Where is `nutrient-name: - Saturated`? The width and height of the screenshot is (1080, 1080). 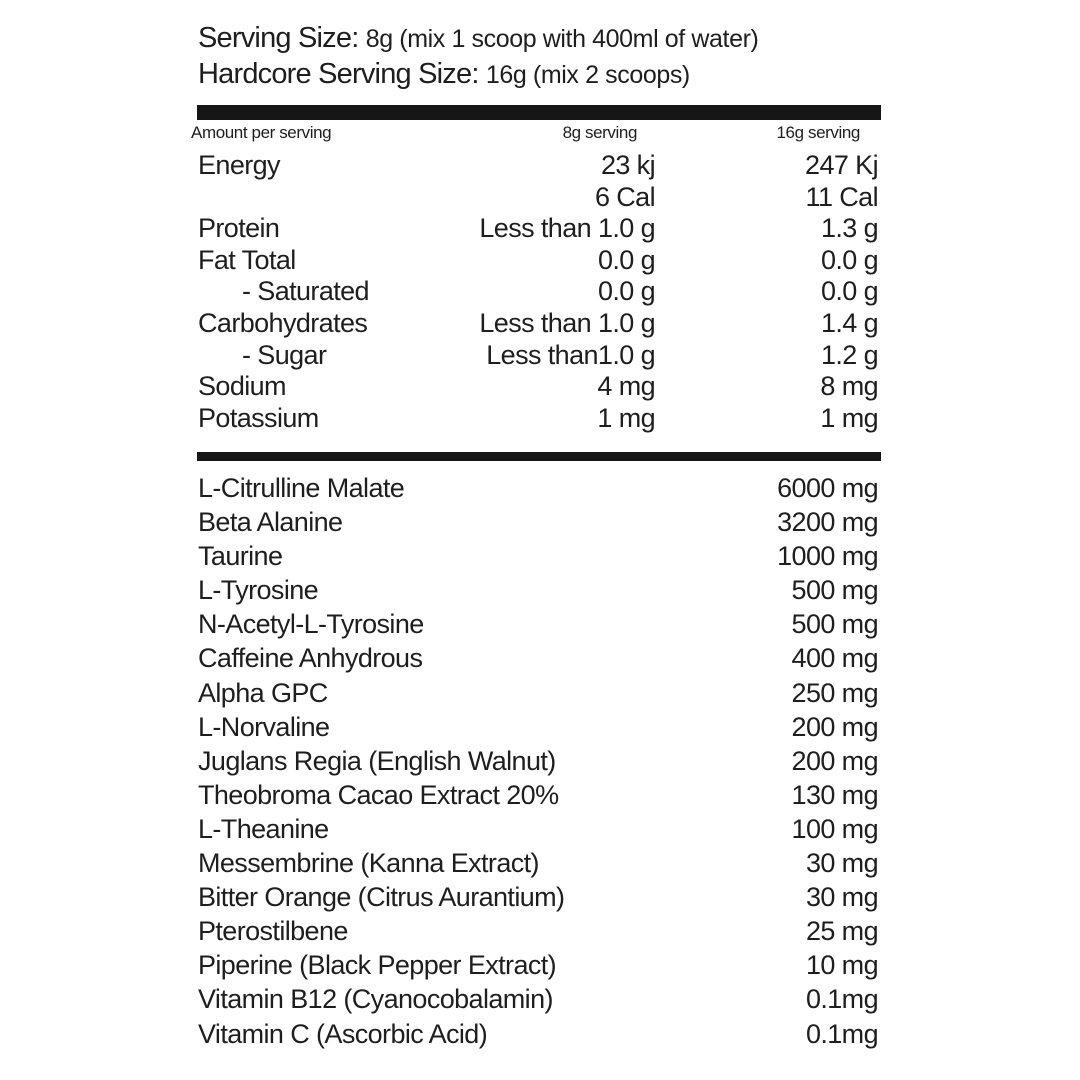 nutrient-name: - Saturated is located at coordinates (306, 291).